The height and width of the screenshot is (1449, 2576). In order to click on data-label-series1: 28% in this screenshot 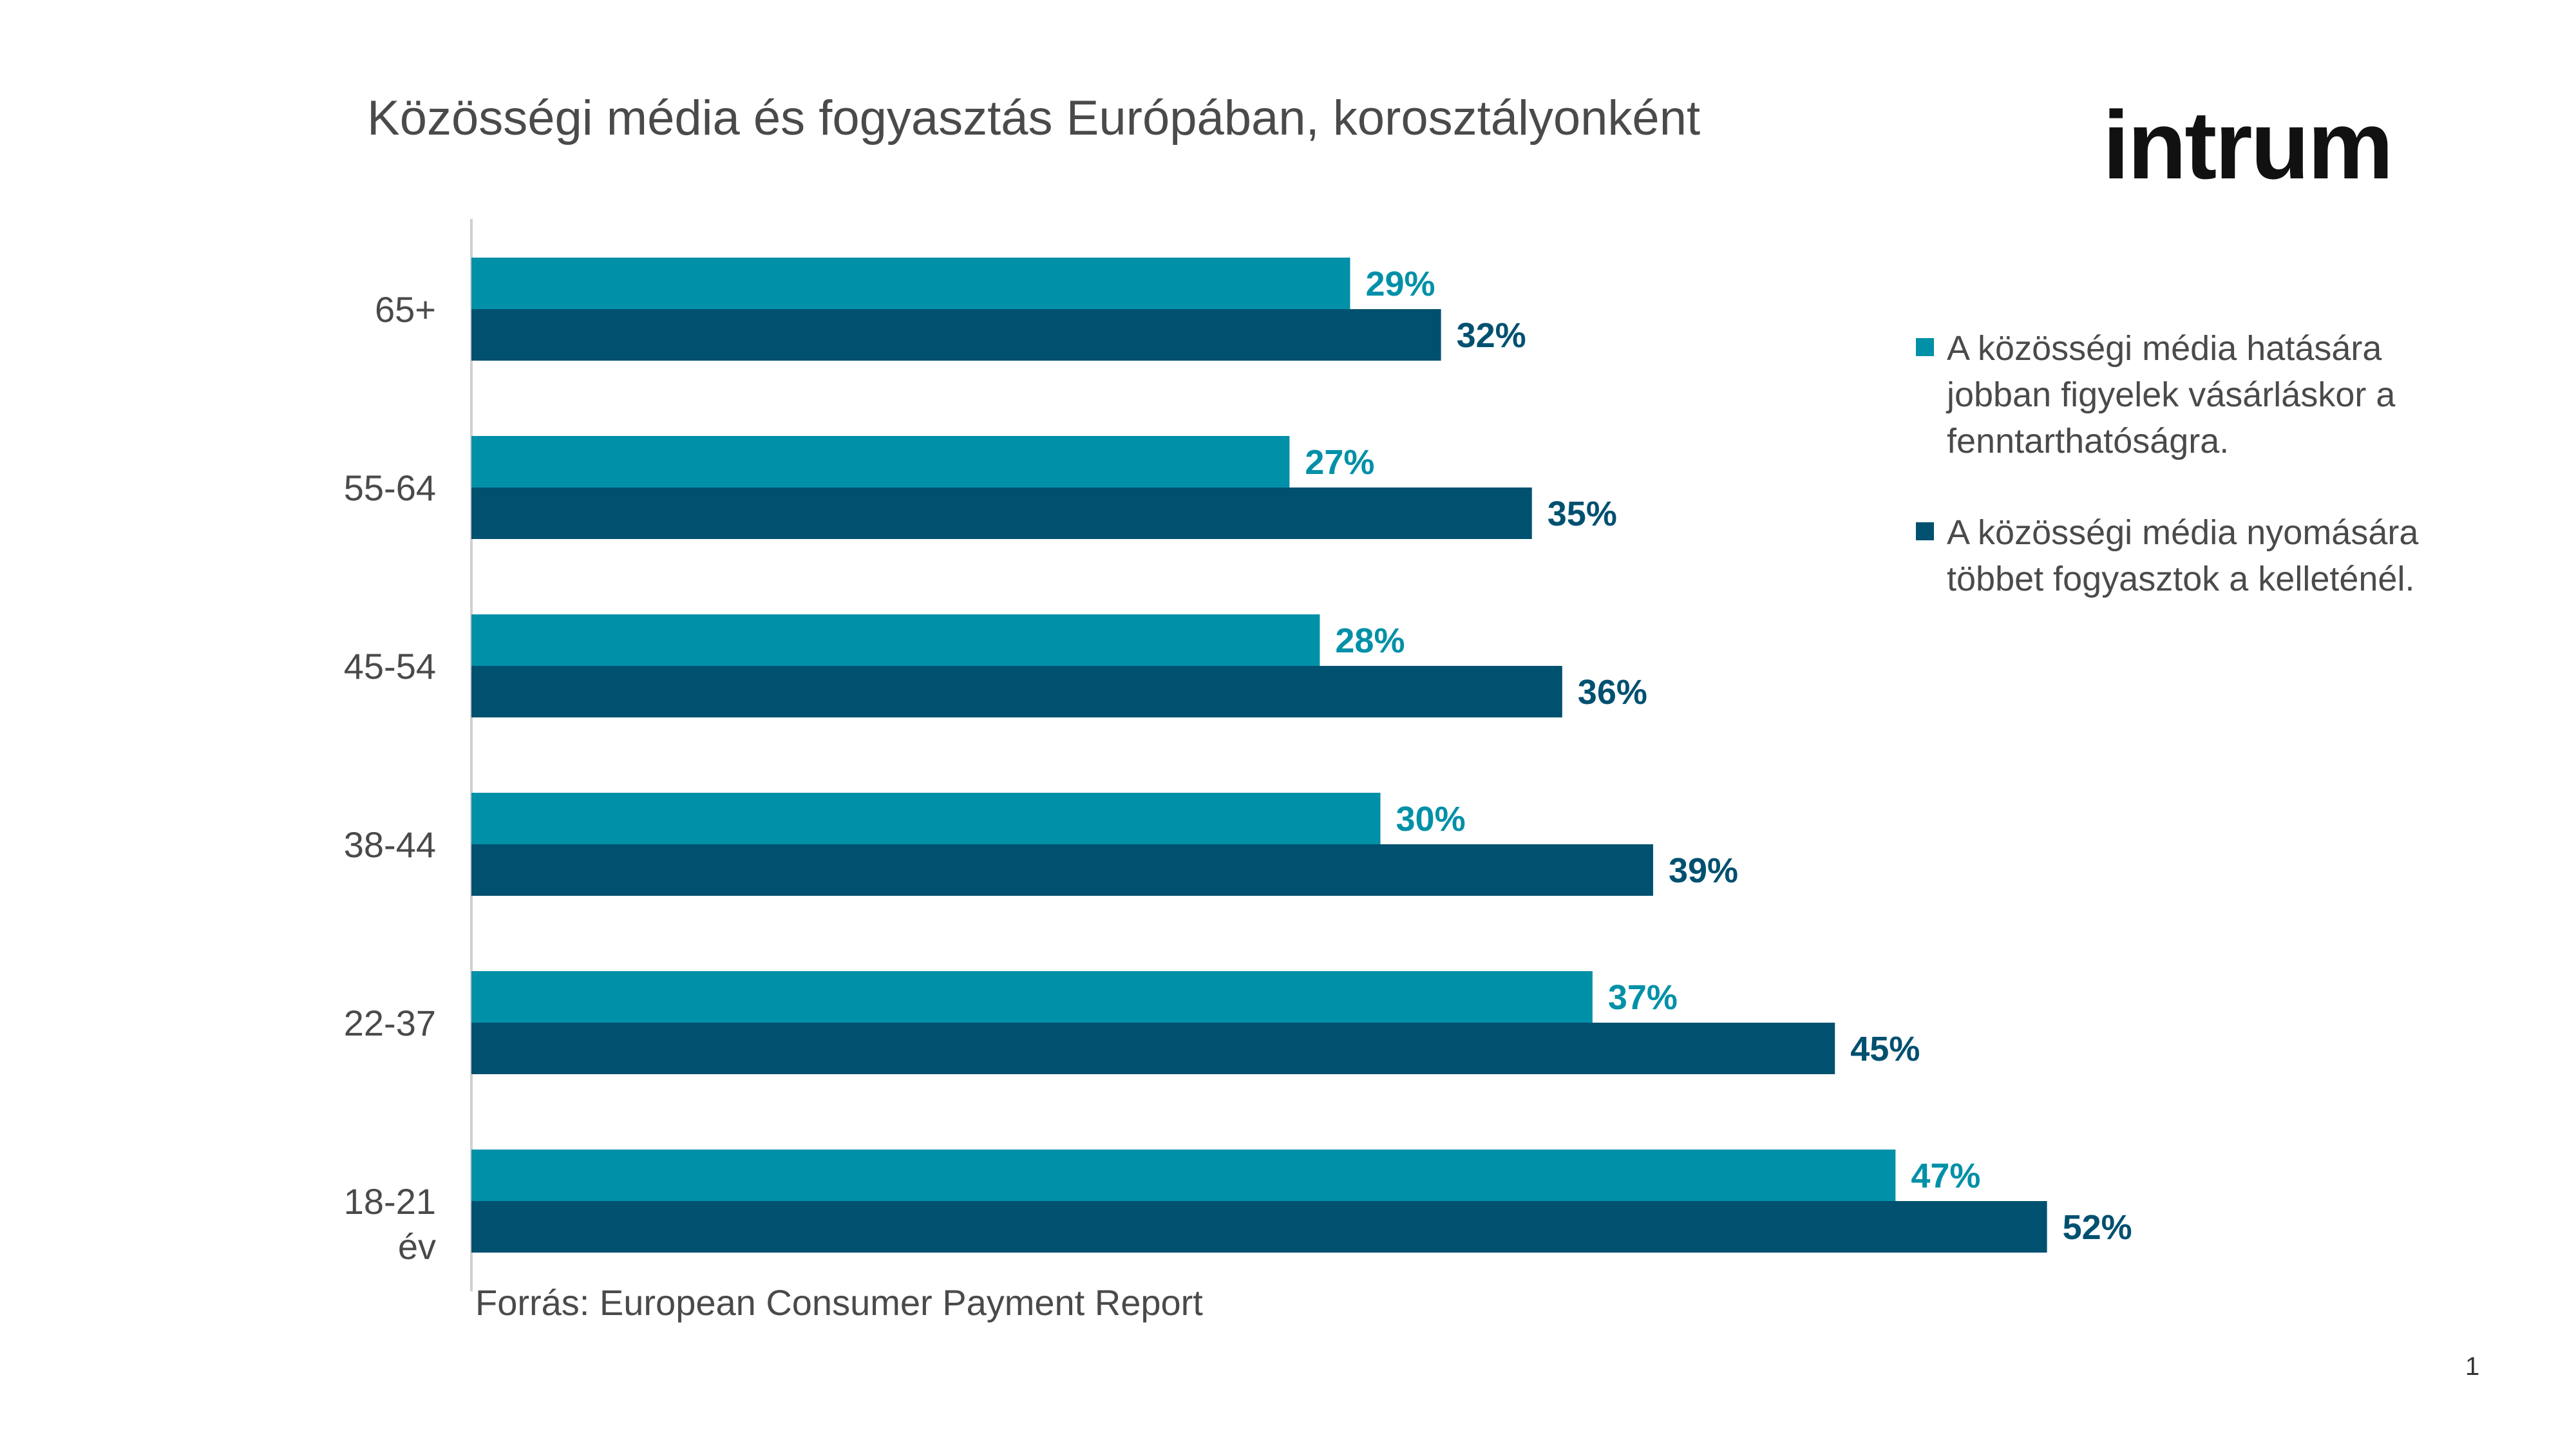, I will do `click(1370, 640)`.